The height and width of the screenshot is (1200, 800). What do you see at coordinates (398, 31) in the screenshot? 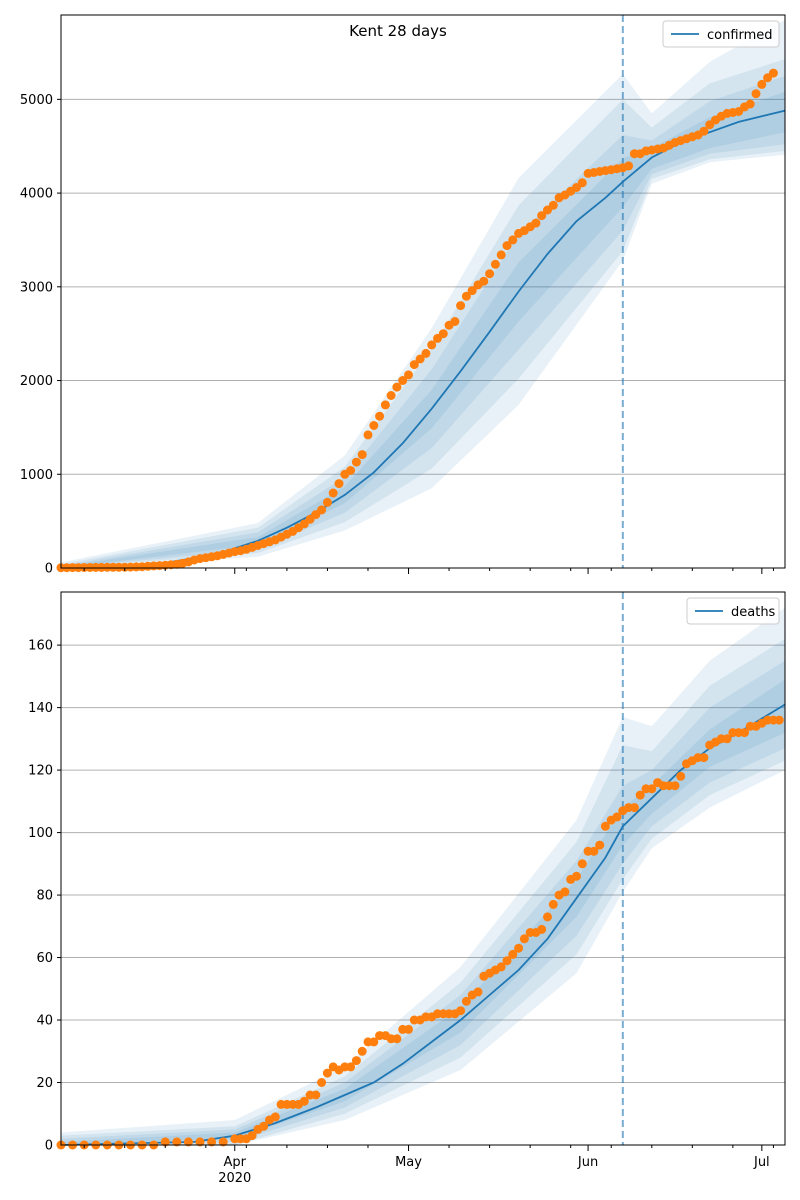
I see `figure-title: Kent 28 days` at bounding box center [398, 31].